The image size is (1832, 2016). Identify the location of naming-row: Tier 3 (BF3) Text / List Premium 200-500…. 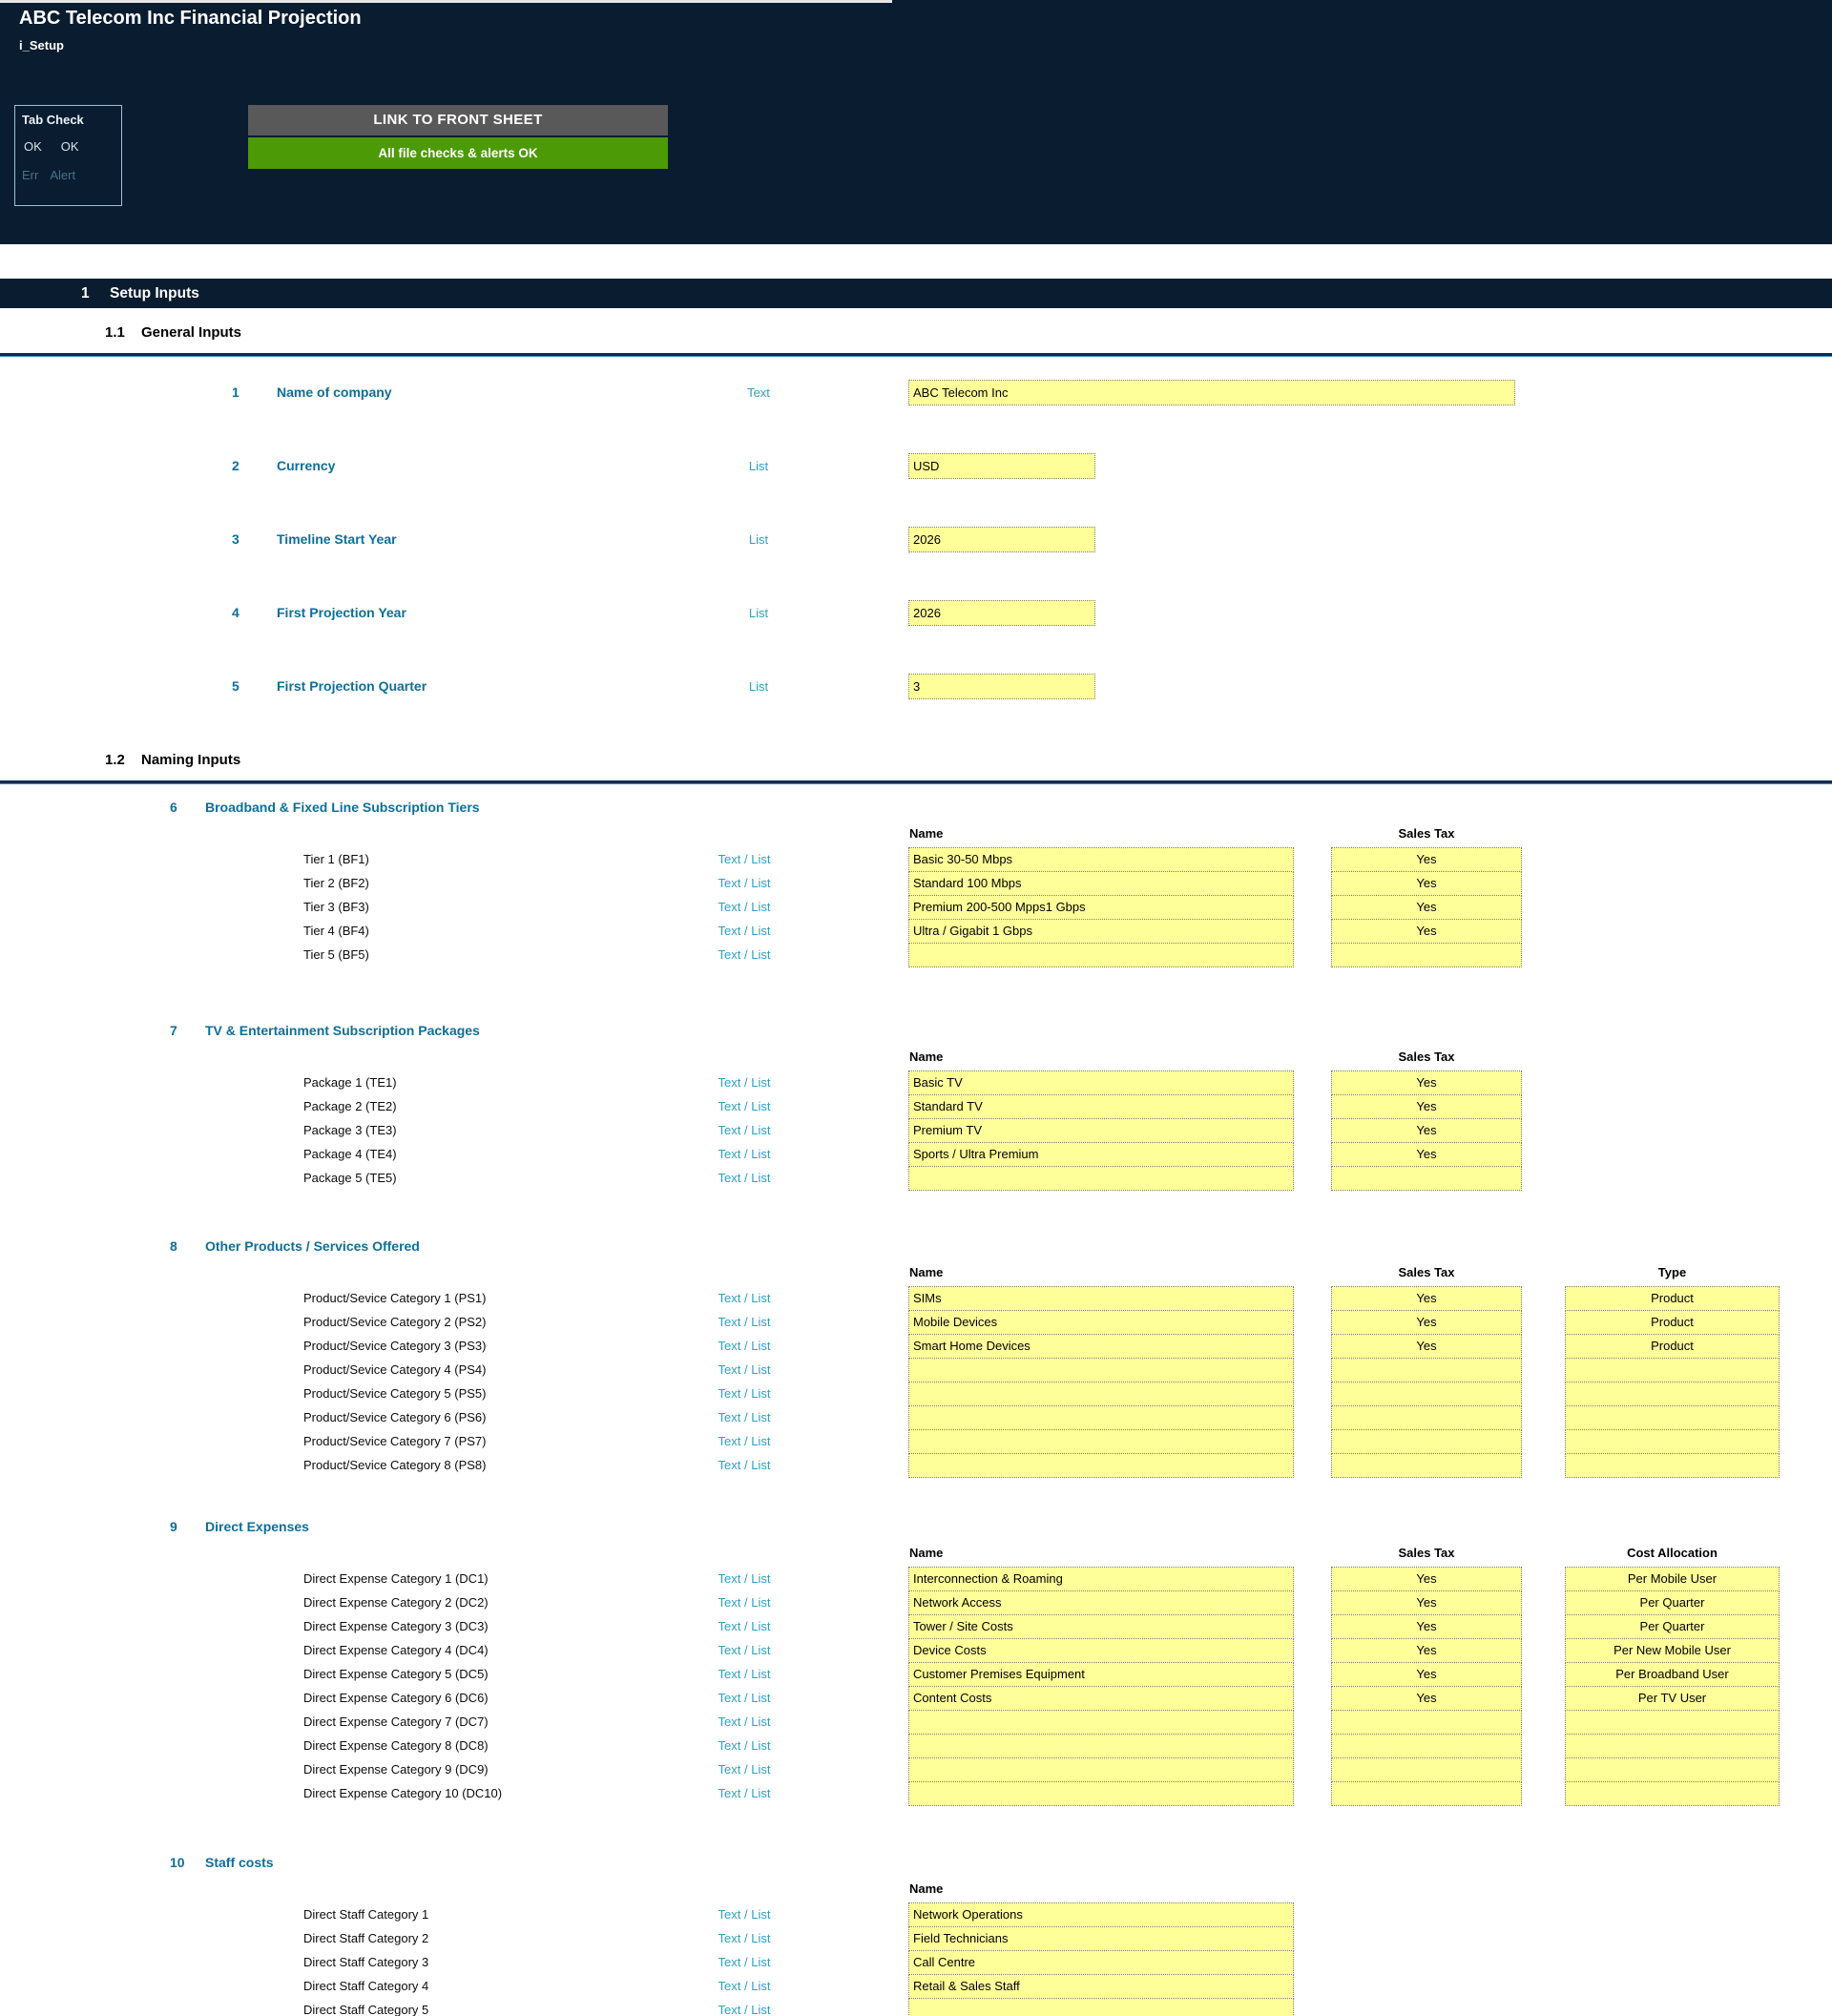
(916, 907).